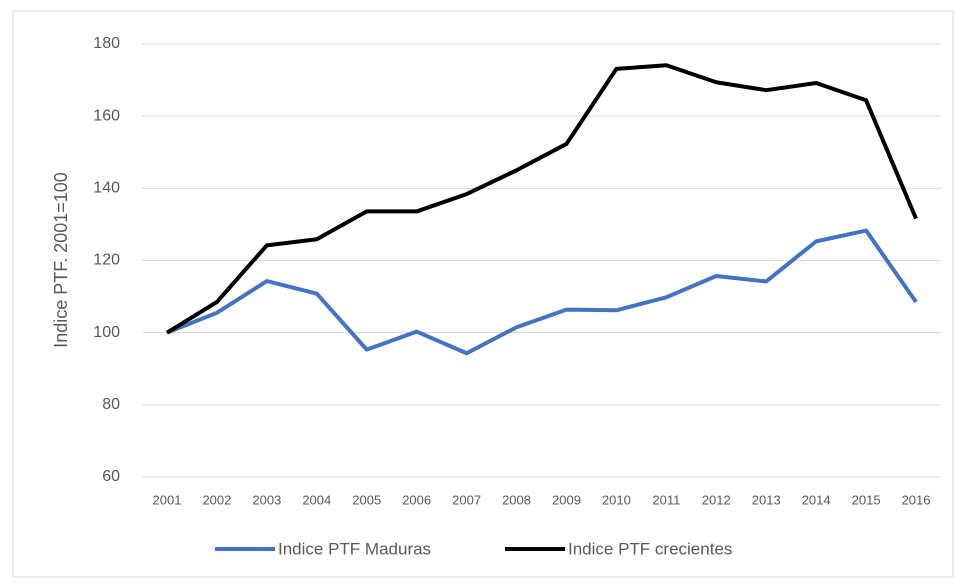  I want to click on y-tick-label: 100, so click(106, 332).